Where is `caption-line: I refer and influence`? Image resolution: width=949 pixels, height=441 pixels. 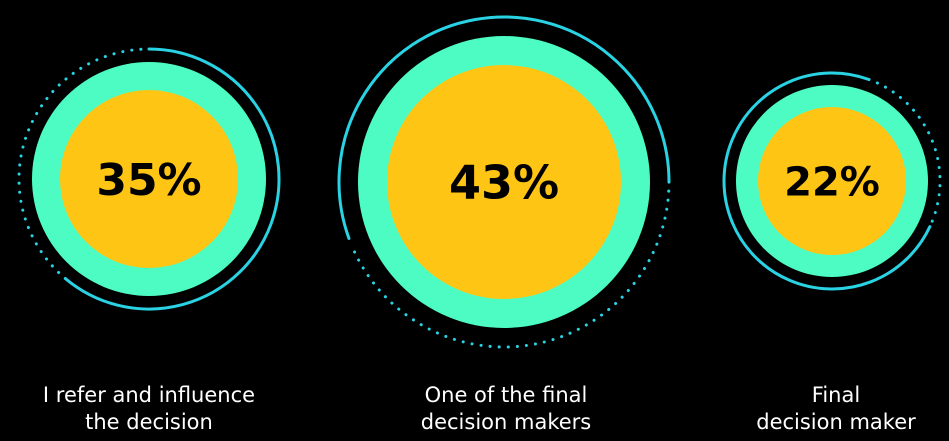 caption-line: I refer and influence is located at coordinates (149, 395).